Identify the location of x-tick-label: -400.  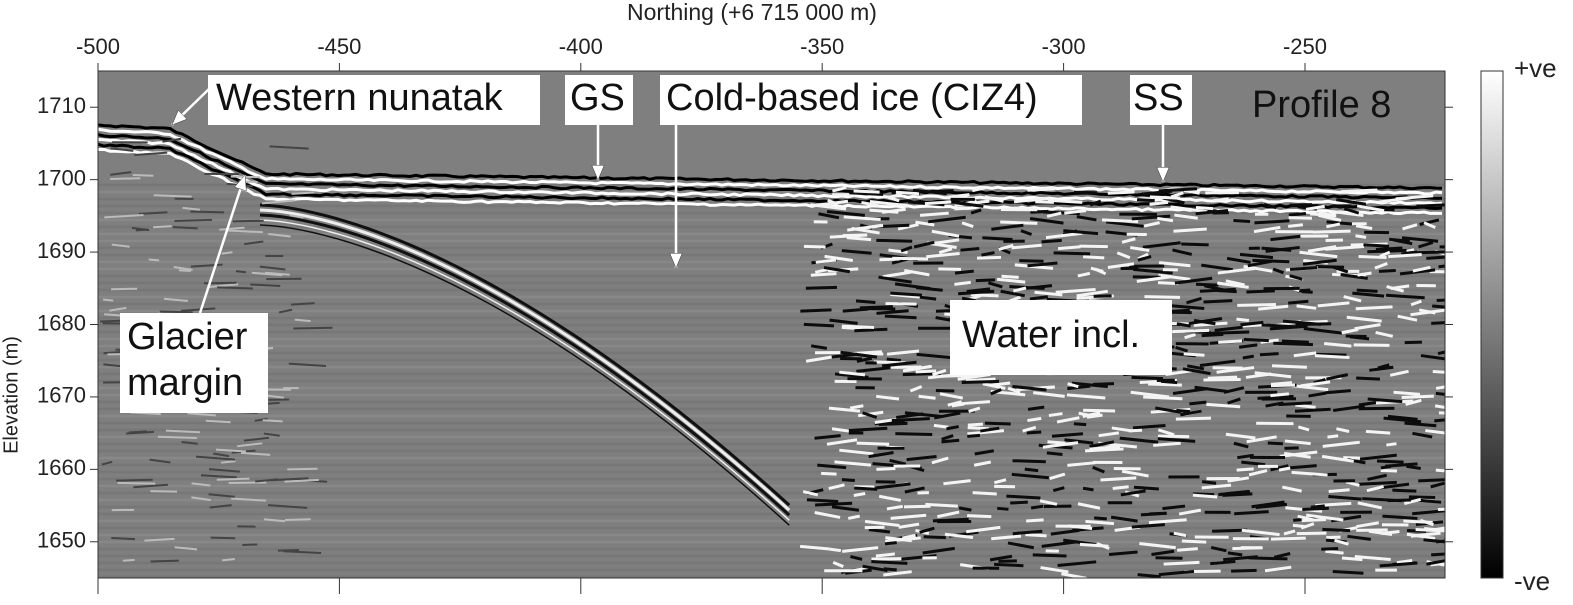
(581, 46).